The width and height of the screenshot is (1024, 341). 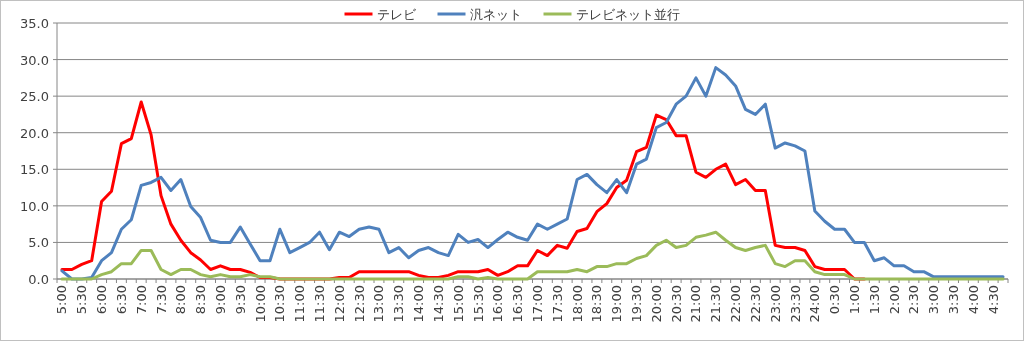 I want to click on x-tick-label: 20:00, so click(x=656, y=304).